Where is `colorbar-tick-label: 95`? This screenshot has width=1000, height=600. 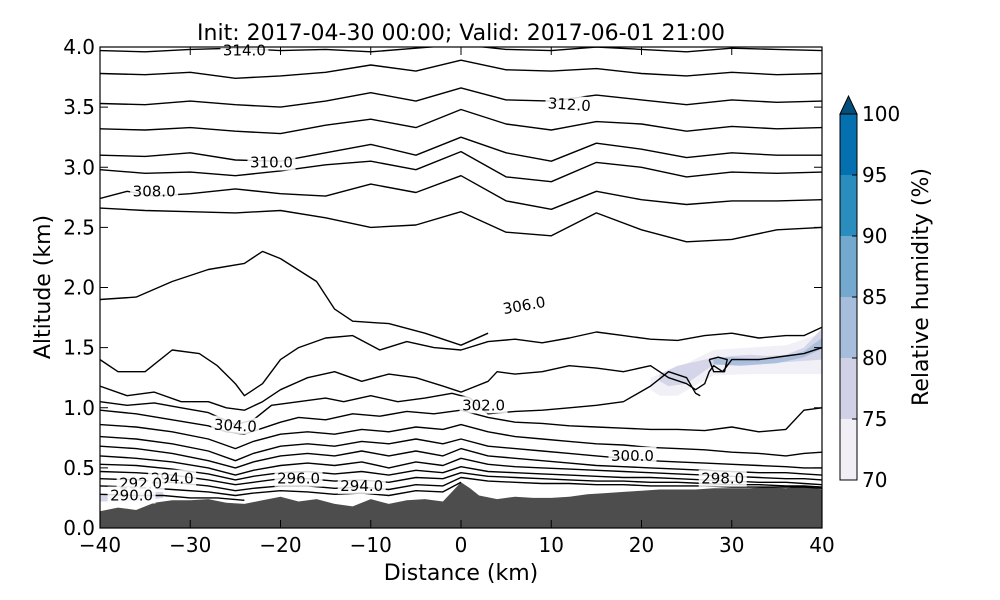 colorbar-tick-label: 95 is located at coordinates (874, 175).